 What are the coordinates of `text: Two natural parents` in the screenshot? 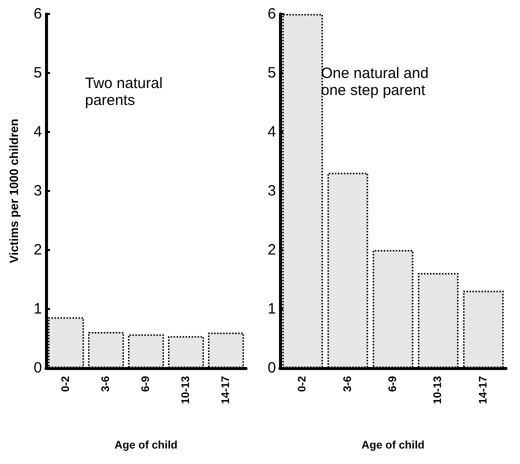 It's located at (124, 92).